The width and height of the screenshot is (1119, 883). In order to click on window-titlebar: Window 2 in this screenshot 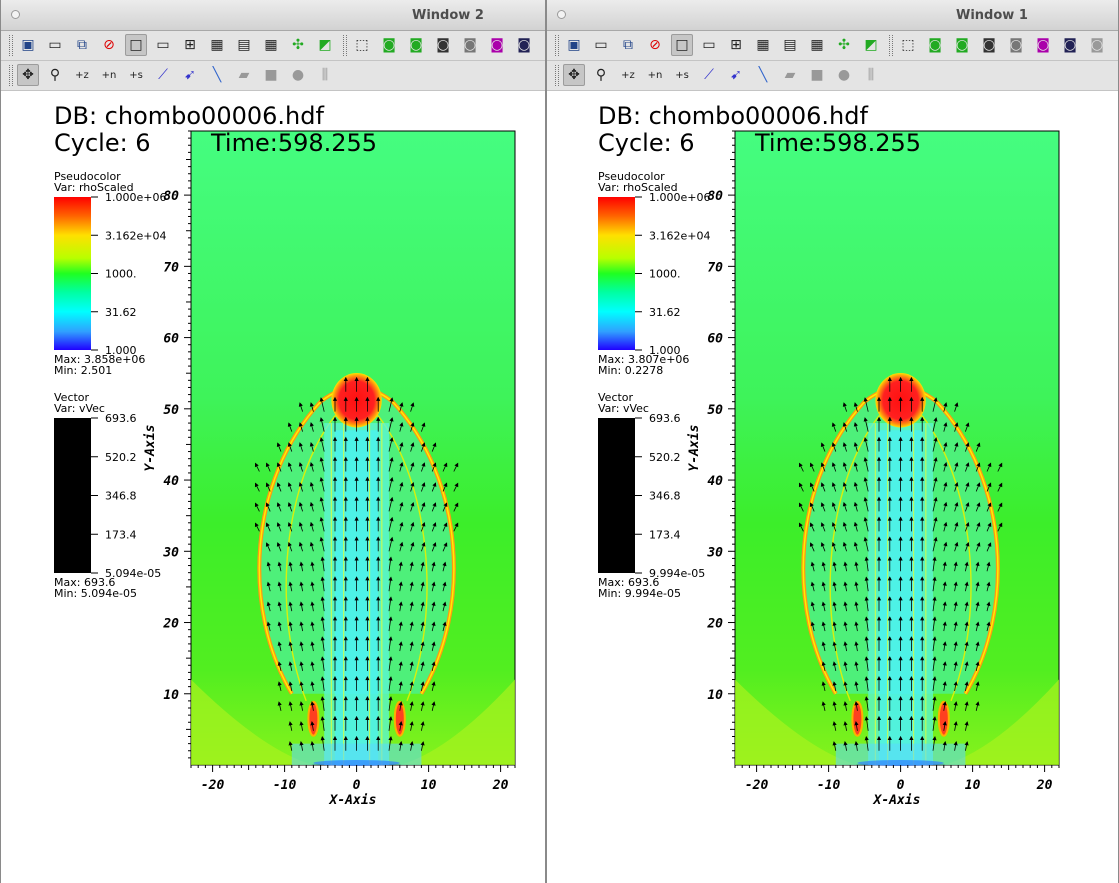, I will do `click(273, 15)`.